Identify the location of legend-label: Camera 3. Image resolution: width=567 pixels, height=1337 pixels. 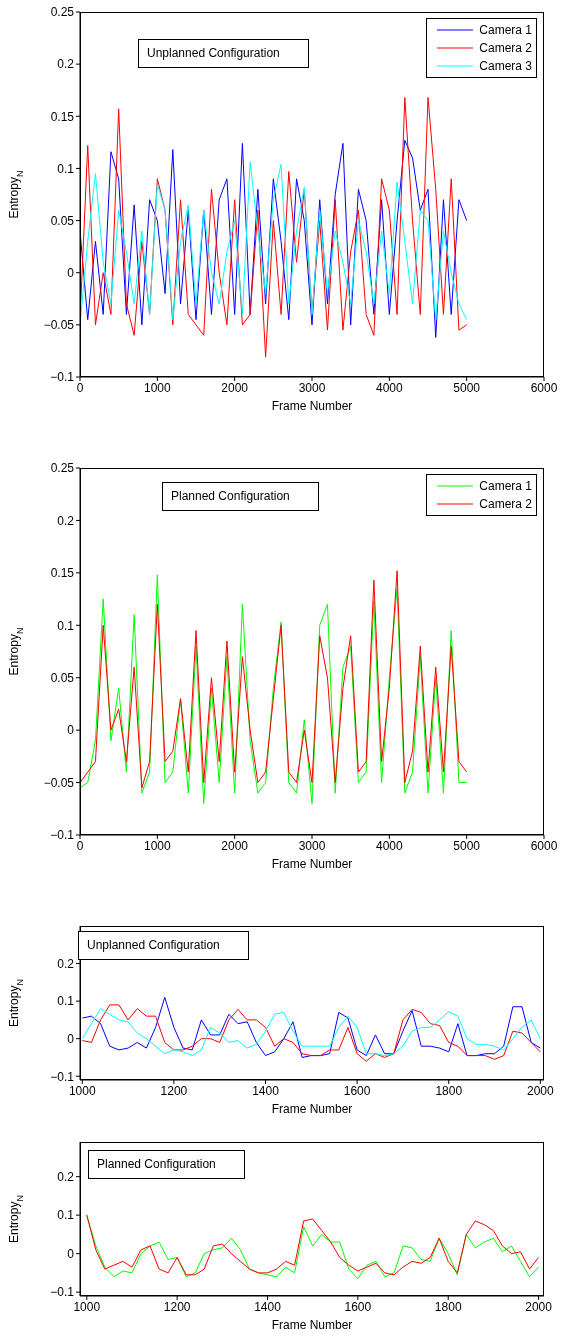
(505, 66).